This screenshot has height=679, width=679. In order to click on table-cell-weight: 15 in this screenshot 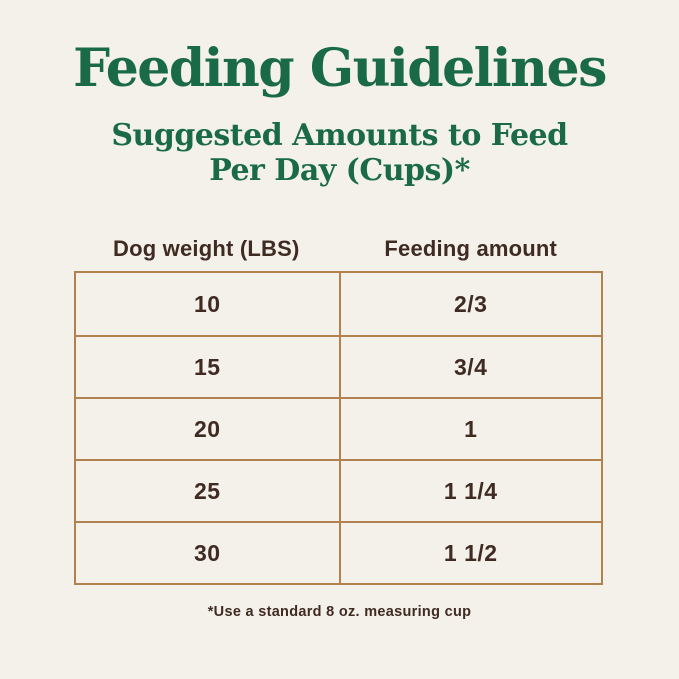, I will do `click(207, 366)`.